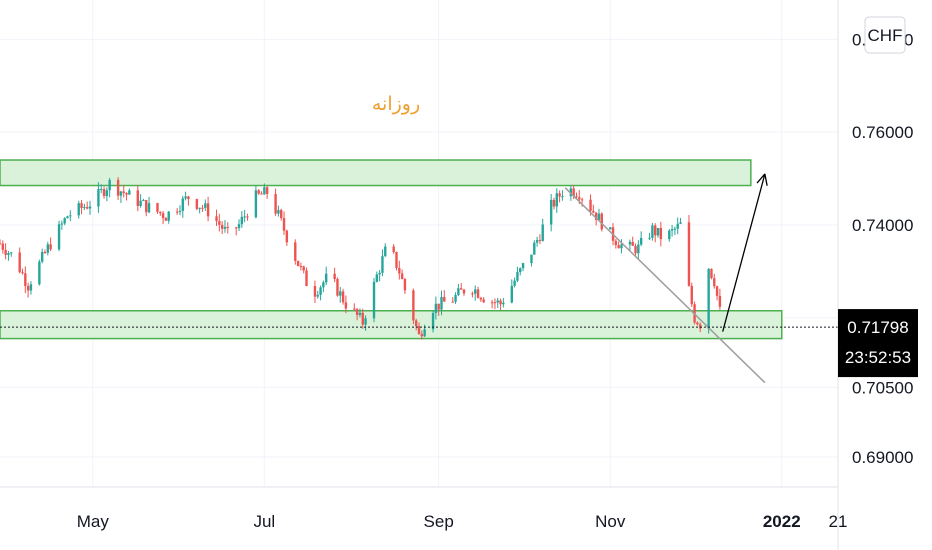 This screenshot has width=932, height=550. I want to click on y-tick-label: 0.76000, so click(882, 132).